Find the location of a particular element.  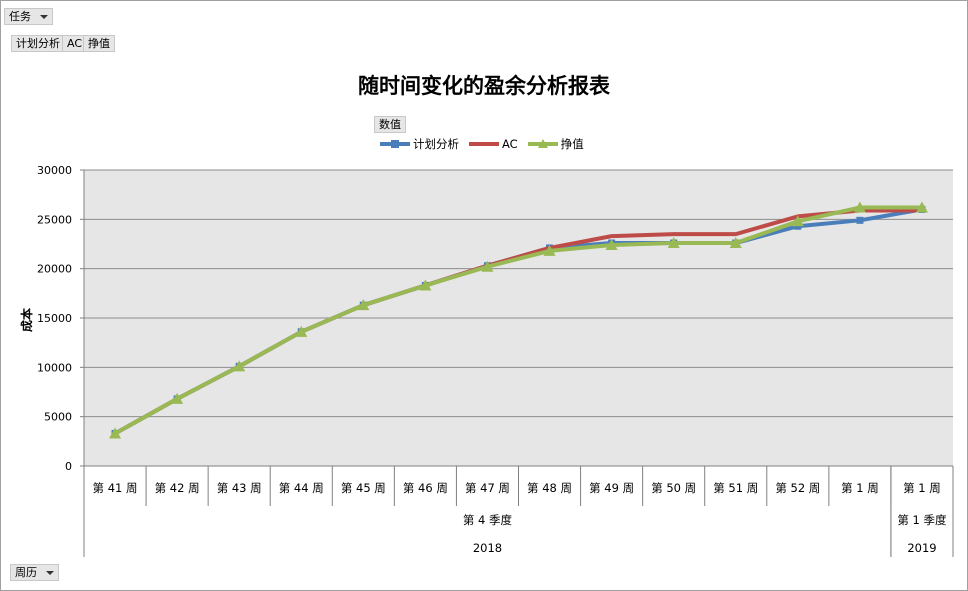

calendar-filter-button: 周历 is located at coordinates (34, 572).